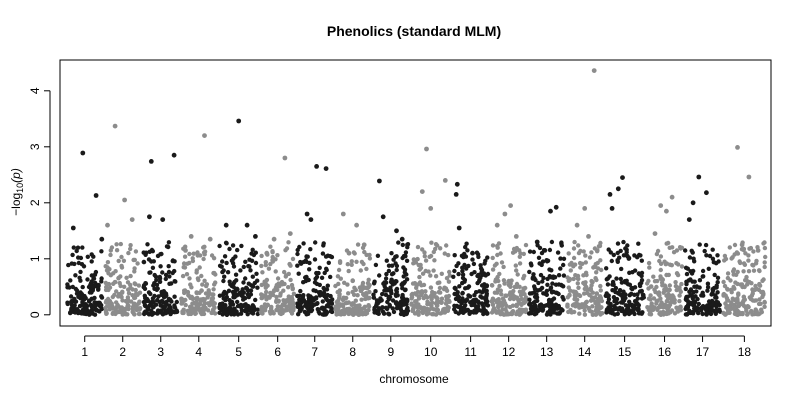 The height and width of the screenshot is (400, 800). Describe the element at coordinates (625, 352) in the screenshot. I see `x-tick-label: 15` at that location.